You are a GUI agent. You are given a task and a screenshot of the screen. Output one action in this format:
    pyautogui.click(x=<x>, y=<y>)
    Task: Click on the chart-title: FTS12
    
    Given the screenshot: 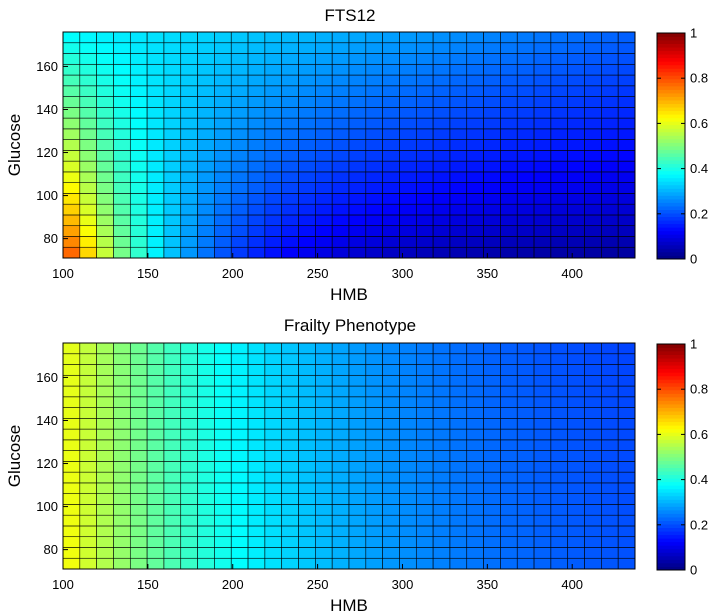 What is the action you would take?
    pyautogui.click(x=349, y=15)
    